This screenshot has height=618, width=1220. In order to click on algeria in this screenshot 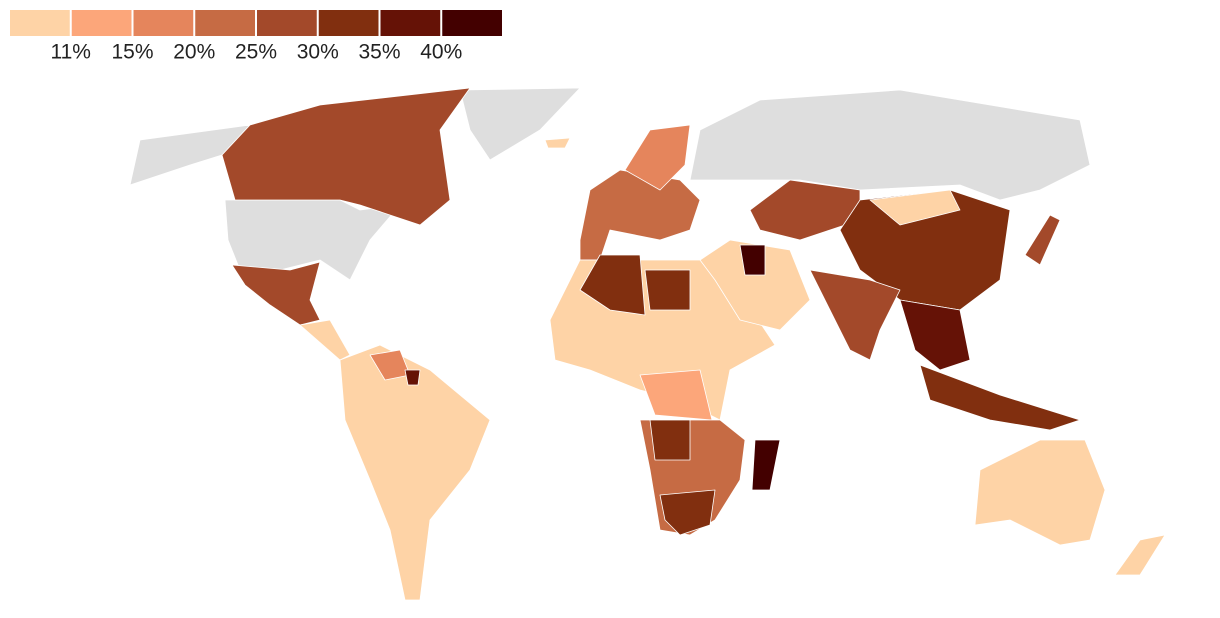, I will do `click(612, 285)`.